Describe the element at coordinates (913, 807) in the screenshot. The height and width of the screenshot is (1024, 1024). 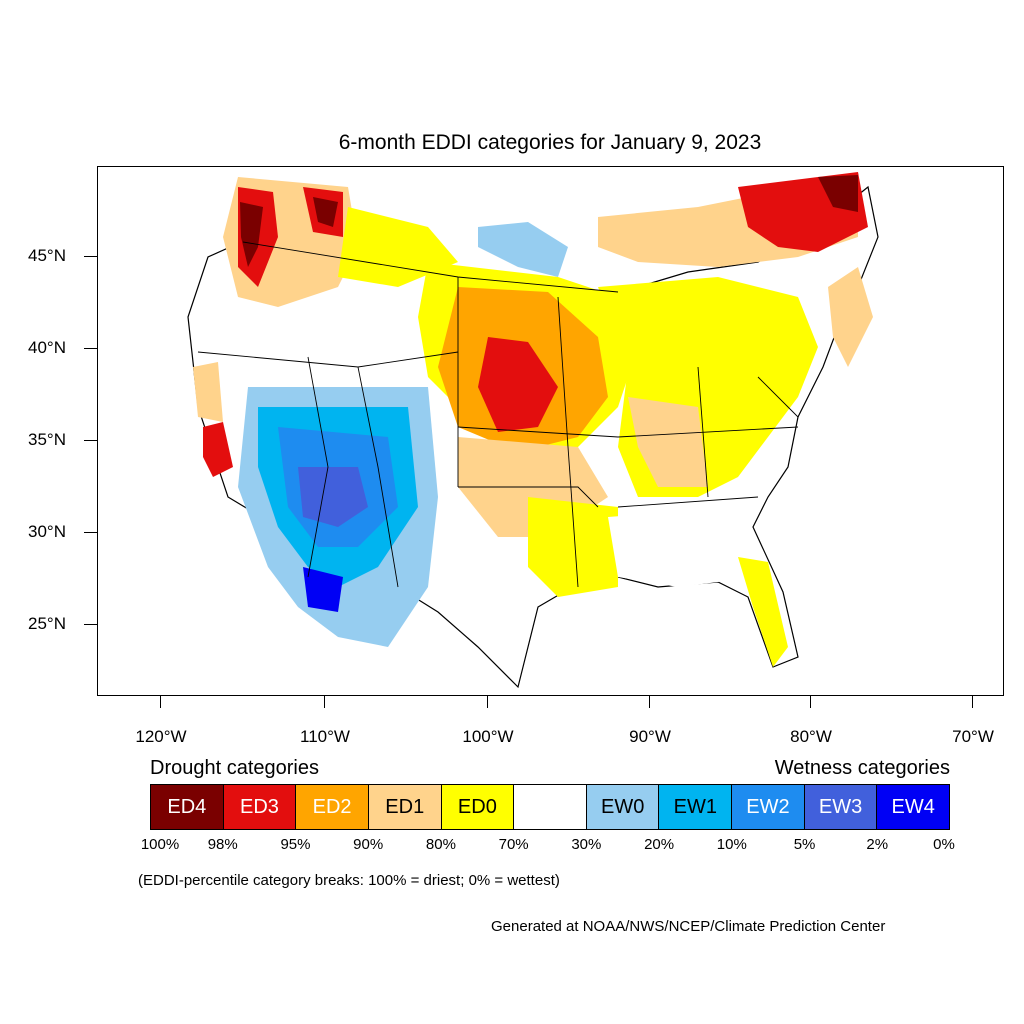
I see `legend-swatch: EW4` at that location.